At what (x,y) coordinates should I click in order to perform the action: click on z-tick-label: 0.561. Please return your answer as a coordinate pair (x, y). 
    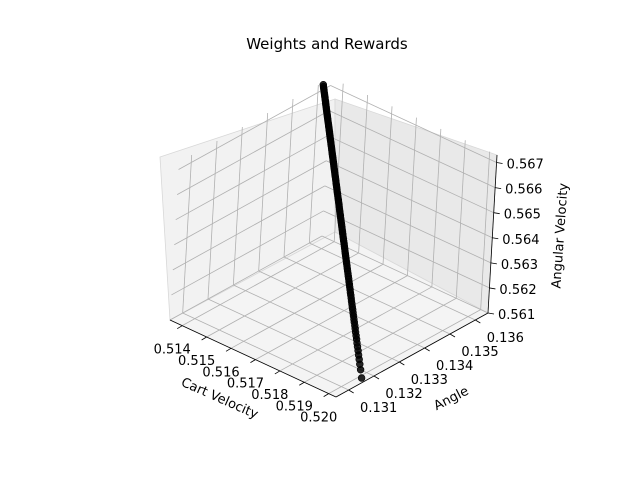
    Looking at the image, I should click on (516, 315).